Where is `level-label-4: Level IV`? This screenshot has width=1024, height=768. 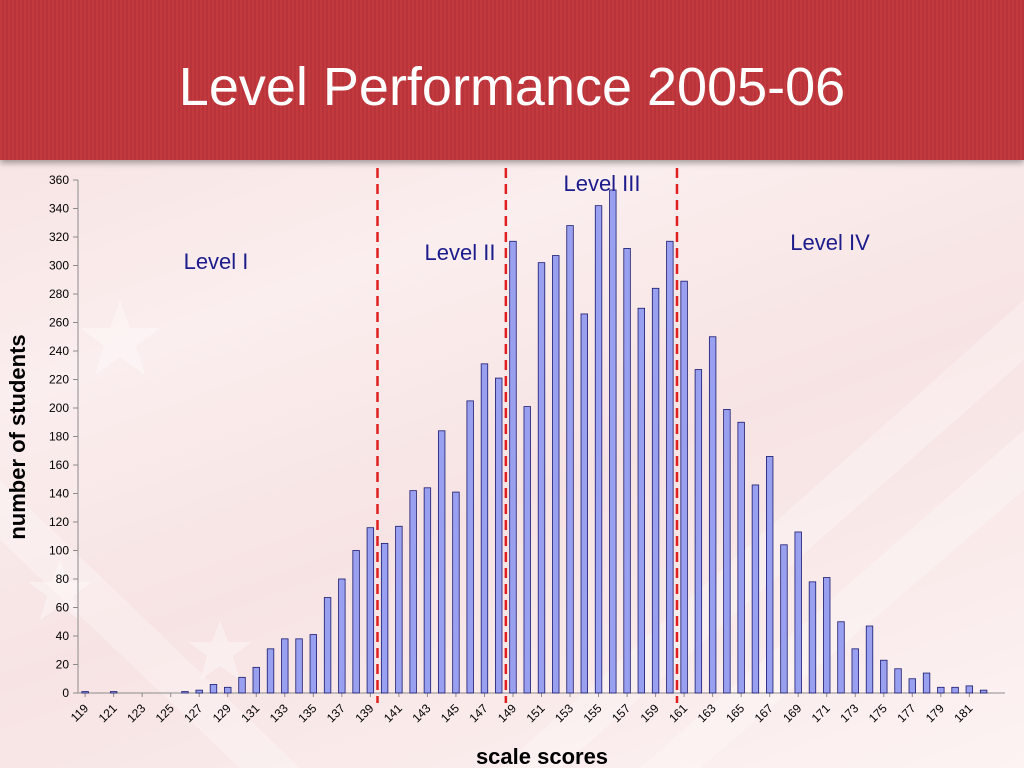 level-label-4: Level IV is located at coordinates (830, 242).